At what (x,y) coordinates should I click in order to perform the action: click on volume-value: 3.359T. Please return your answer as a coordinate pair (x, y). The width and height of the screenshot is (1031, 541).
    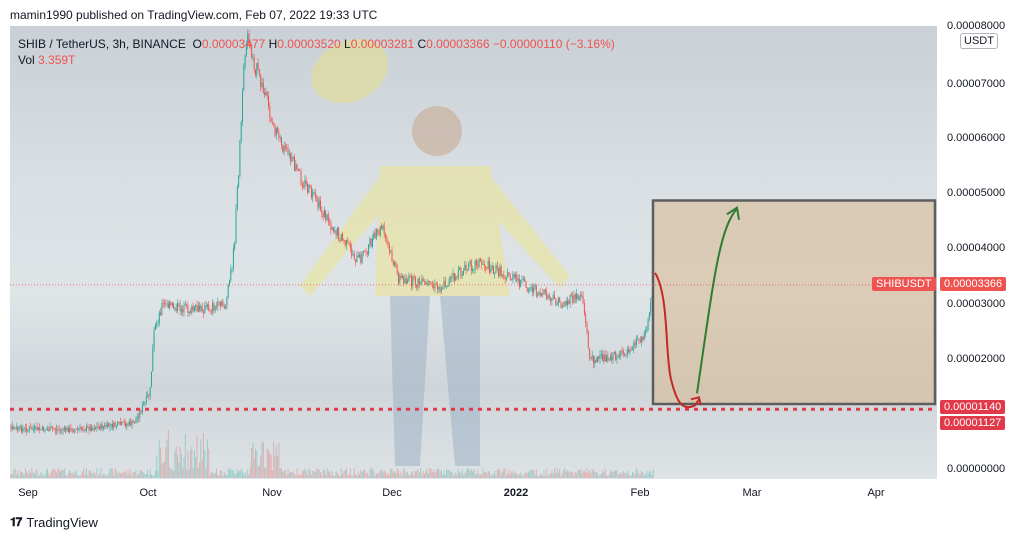
    Looking at the image, I should click on (57, 60).